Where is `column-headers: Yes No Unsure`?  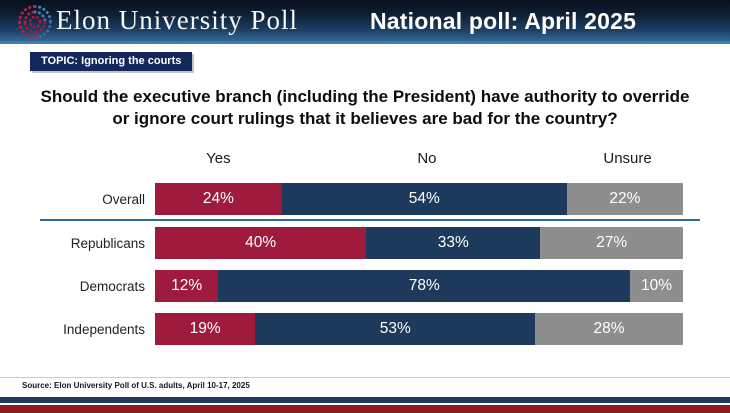 column-headers: Yes No Unsure is located at coordinates (419, 160).